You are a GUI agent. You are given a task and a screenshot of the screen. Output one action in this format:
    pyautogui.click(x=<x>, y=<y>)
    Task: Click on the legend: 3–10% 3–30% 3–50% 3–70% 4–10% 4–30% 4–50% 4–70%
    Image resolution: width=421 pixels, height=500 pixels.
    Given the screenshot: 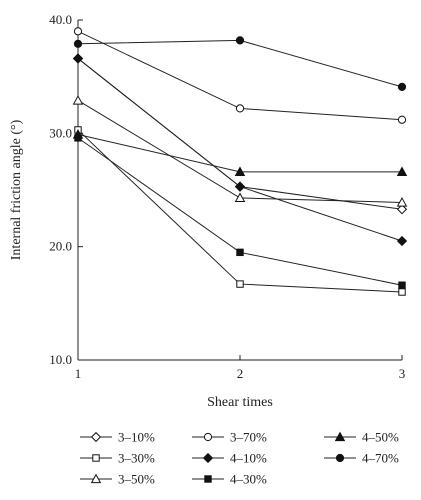 What is the action you would take?
    pyautogui.click(x=239, y=458)
    